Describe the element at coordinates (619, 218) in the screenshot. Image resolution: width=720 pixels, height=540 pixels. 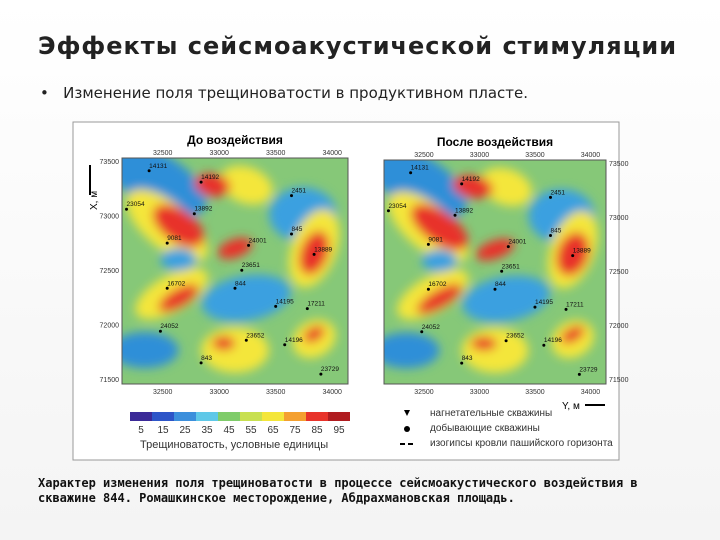
I see `y-tick-label: 73000` at that location.